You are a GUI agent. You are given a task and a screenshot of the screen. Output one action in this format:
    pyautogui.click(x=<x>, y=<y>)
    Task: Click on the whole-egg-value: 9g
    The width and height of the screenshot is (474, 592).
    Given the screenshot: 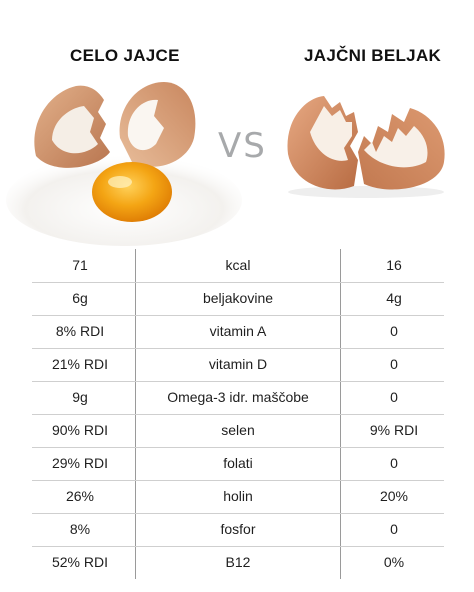 What is the action you would take?
    pyautogui.click(x=80, y=397)
    